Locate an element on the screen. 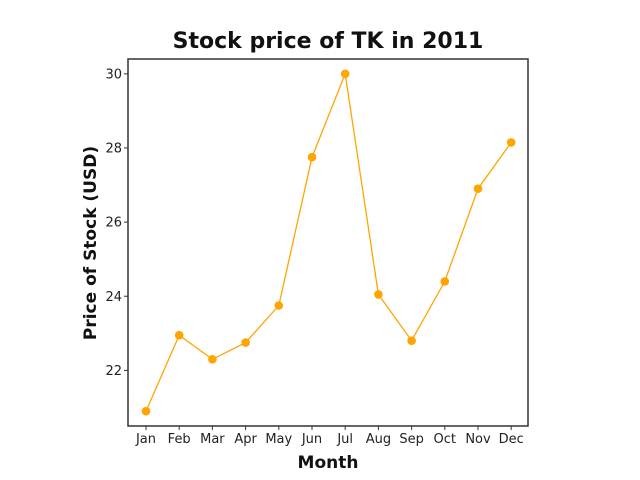  y-tick-label-1: 24 is located at coordinates (113, 297).